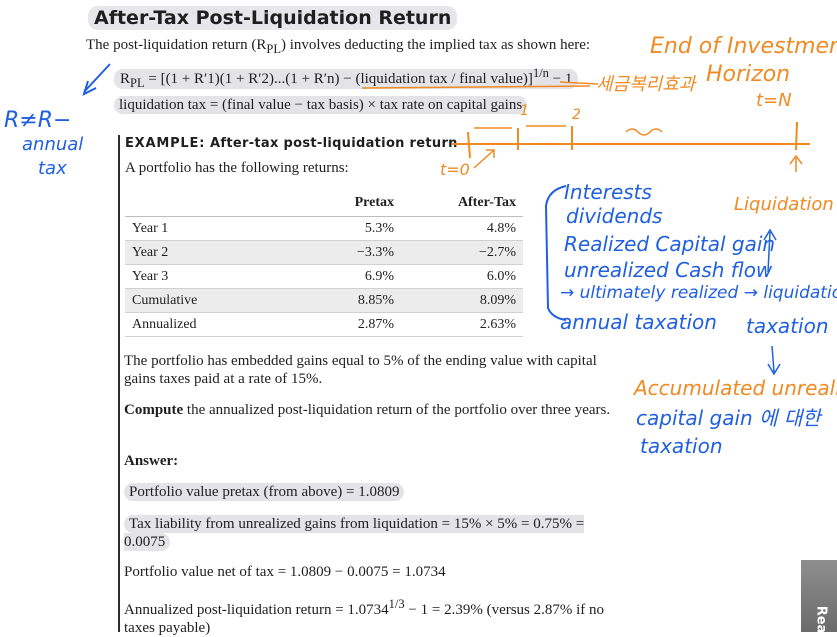 The image size is (837, 637). I want to click on taxation-arrow-down, so click(774, 360).